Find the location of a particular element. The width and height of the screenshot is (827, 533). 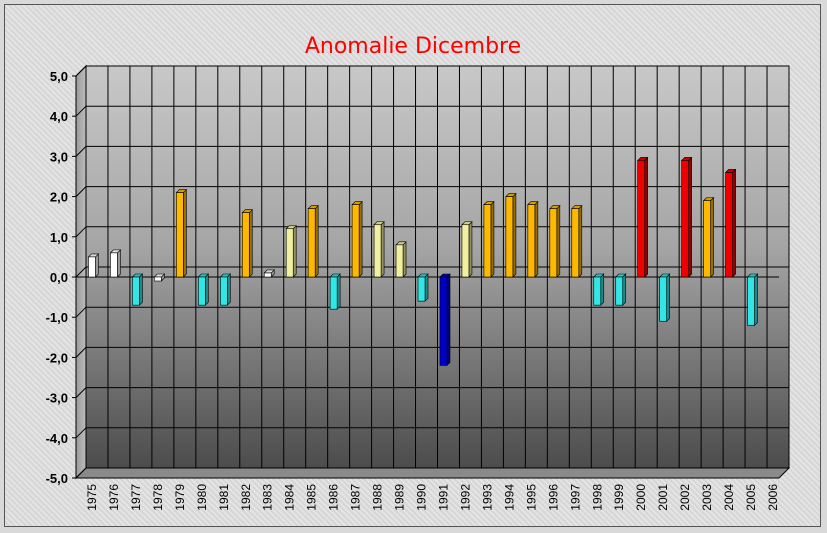

x-tick-label: 2002 is located at coordinates (685, 497).